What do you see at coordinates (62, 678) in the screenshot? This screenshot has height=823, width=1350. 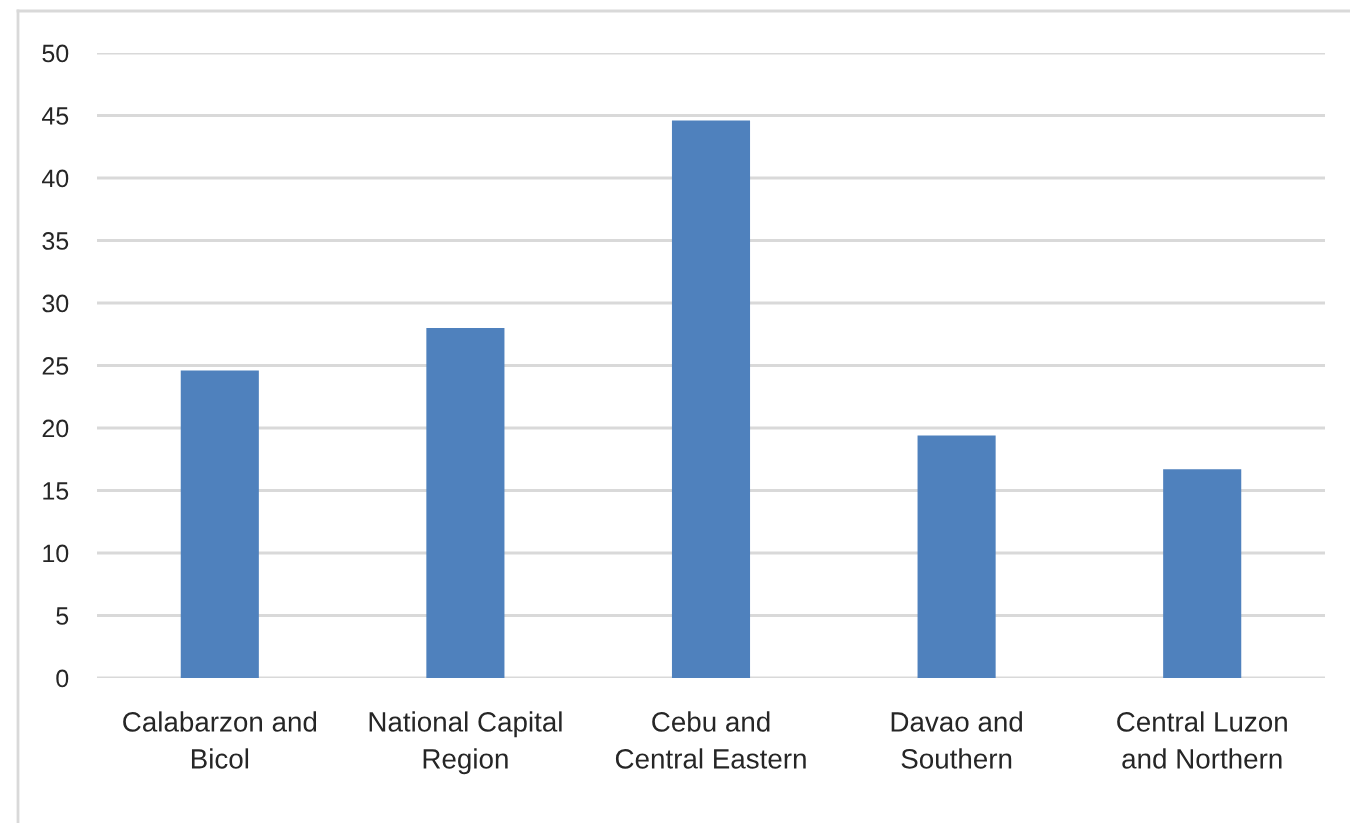 I see `y-tick-label: 0` at bounding box center [62, 678].